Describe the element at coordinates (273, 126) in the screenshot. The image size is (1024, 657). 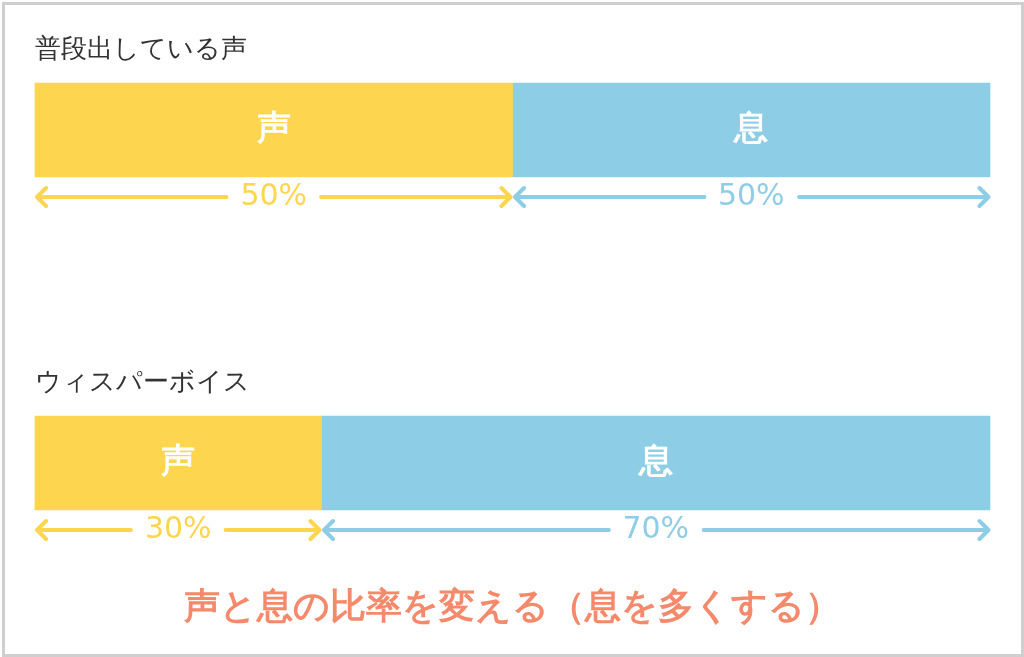
I see `text: 声` at that location.